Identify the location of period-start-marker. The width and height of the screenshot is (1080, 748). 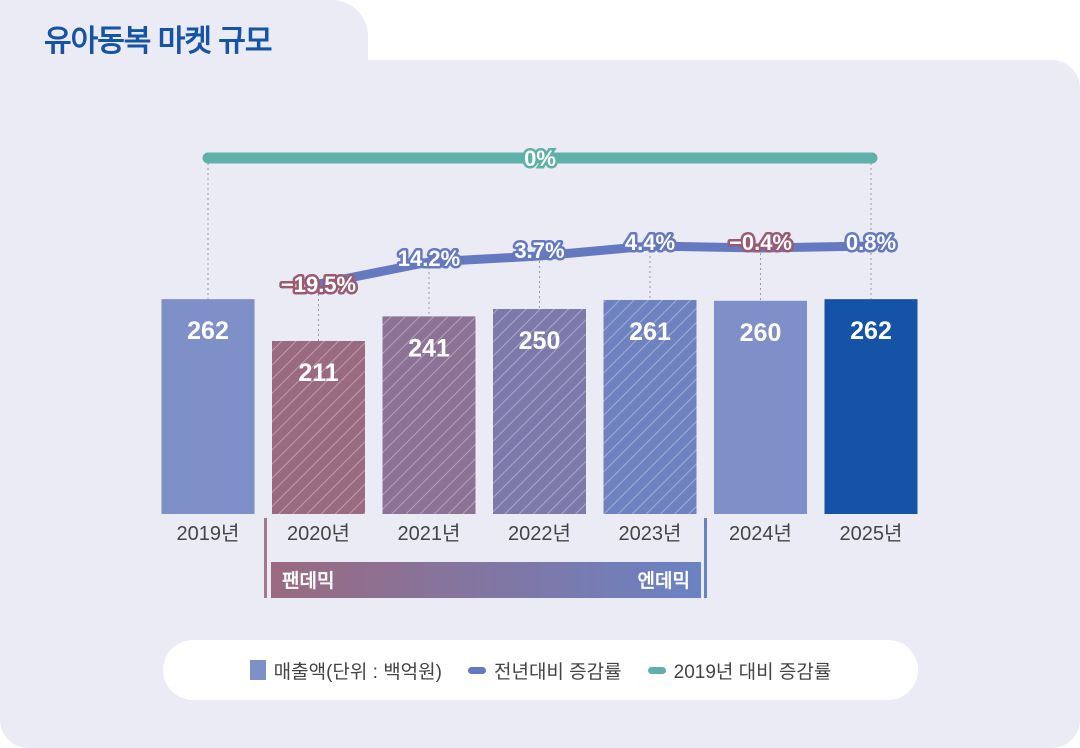
(265, 558).